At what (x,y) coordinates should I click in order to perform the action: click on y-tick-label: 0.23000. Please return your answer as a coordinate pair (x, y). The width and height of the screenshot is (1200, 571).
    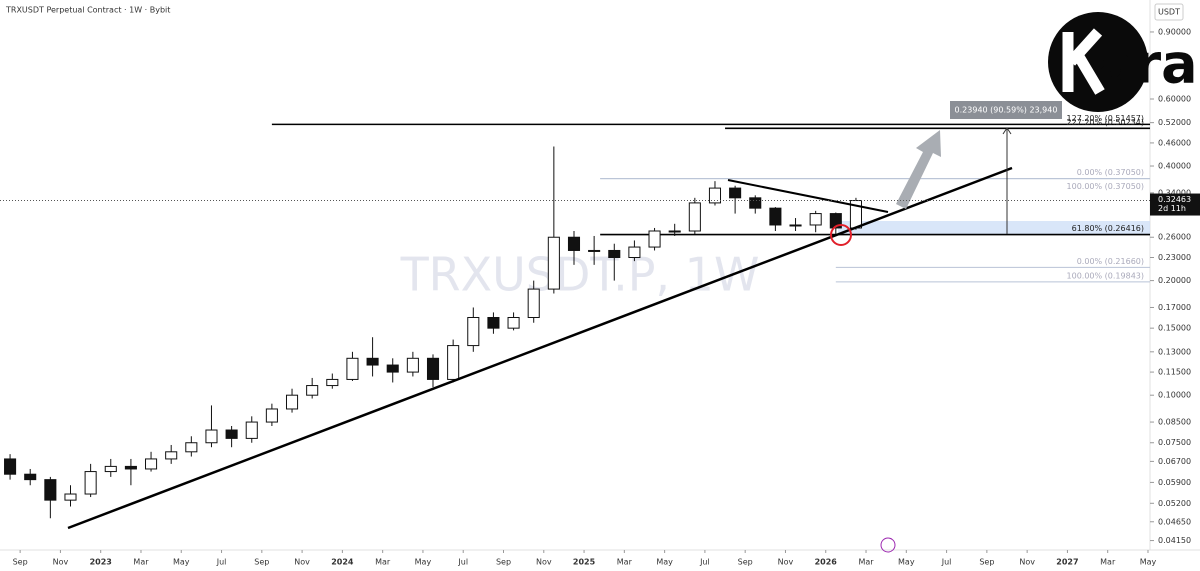
    Looking at the image, I should click on (1174, 257).